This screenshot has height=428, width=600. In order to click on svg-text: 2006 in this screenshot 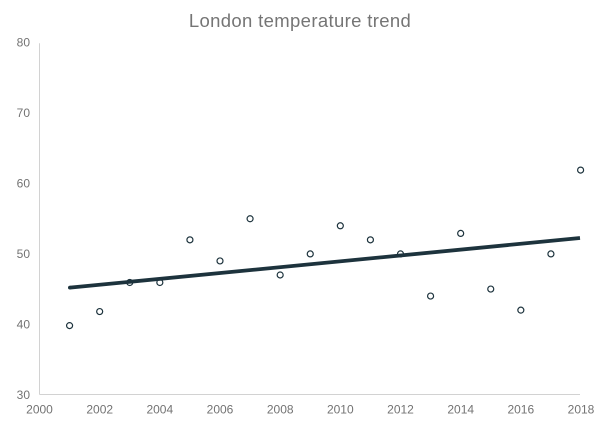, I will do `click(220, 409)`.